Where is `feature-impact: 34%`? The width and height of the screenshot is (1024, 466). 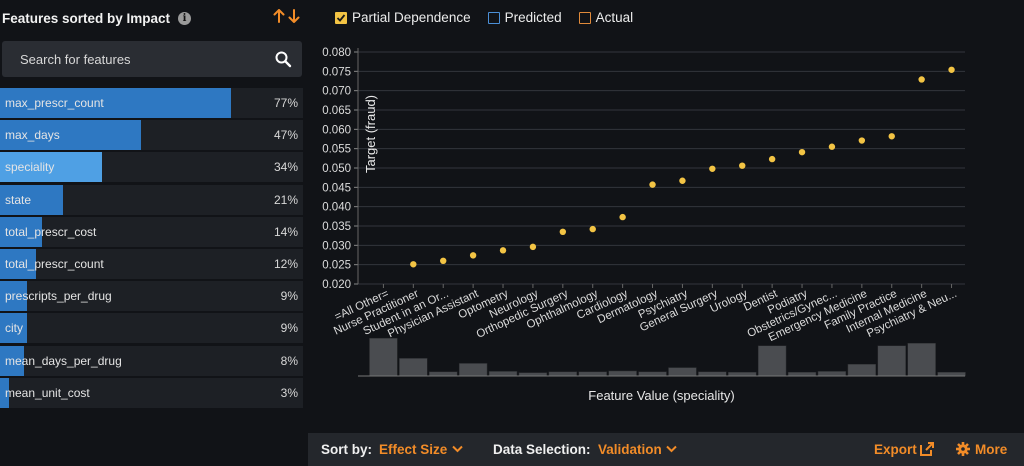
feature-impact: 34% is located at coordinates (285, 167).